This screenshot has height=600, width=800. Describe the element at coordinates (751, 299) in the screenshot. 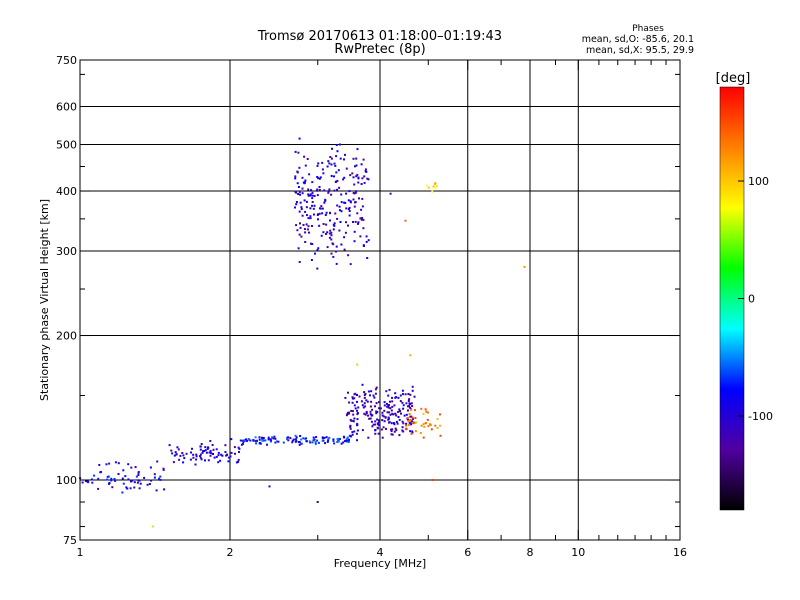

I see `colorbar-tick-label: 0` at that location.